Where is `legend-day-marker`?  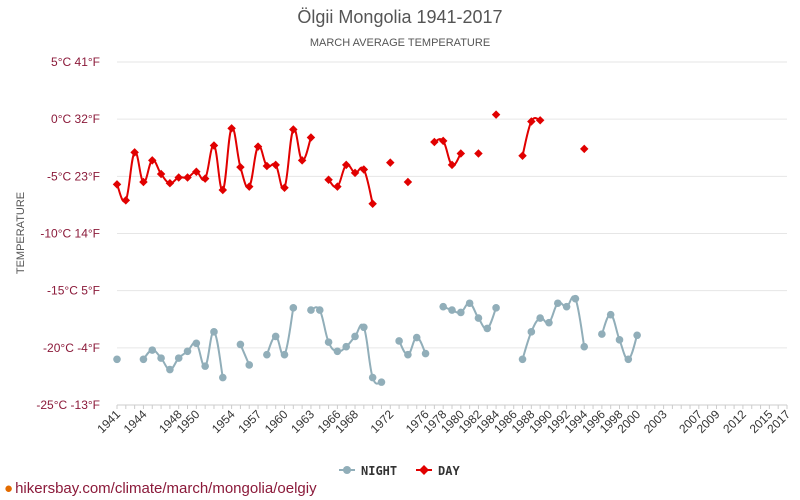 legend-day-marker is located at coordinates (424, 470).